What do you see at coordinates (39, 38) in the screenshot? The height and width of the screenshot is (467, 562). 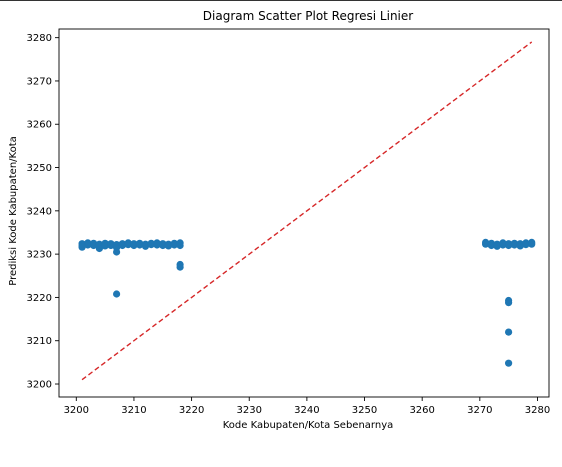 I see `y-tick-label: 3280` at bounding box center [39, 38].